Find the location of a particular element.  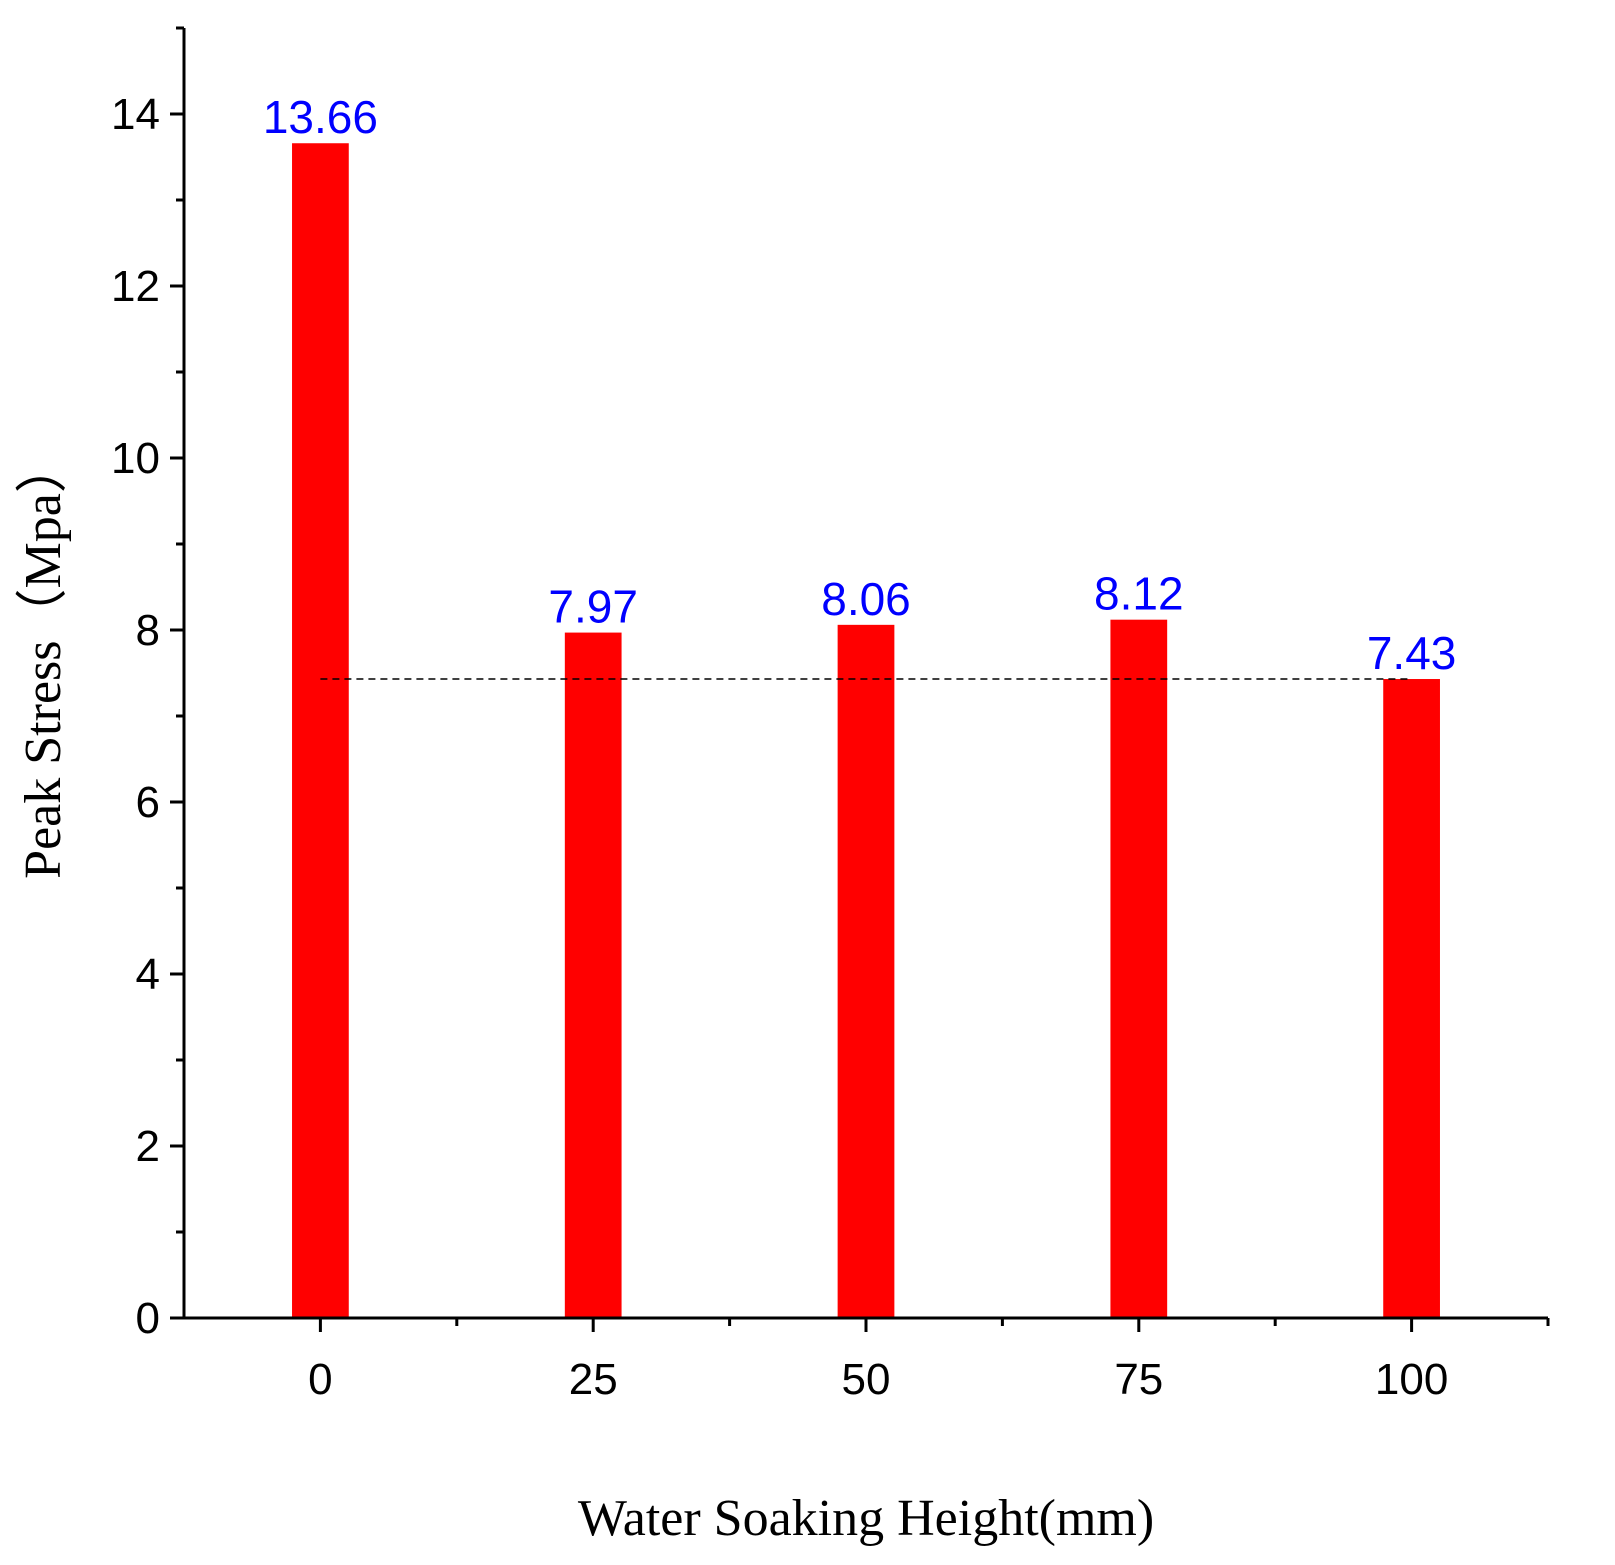

y-tick-label-0: 0 is located at coordinates (148, 1318).